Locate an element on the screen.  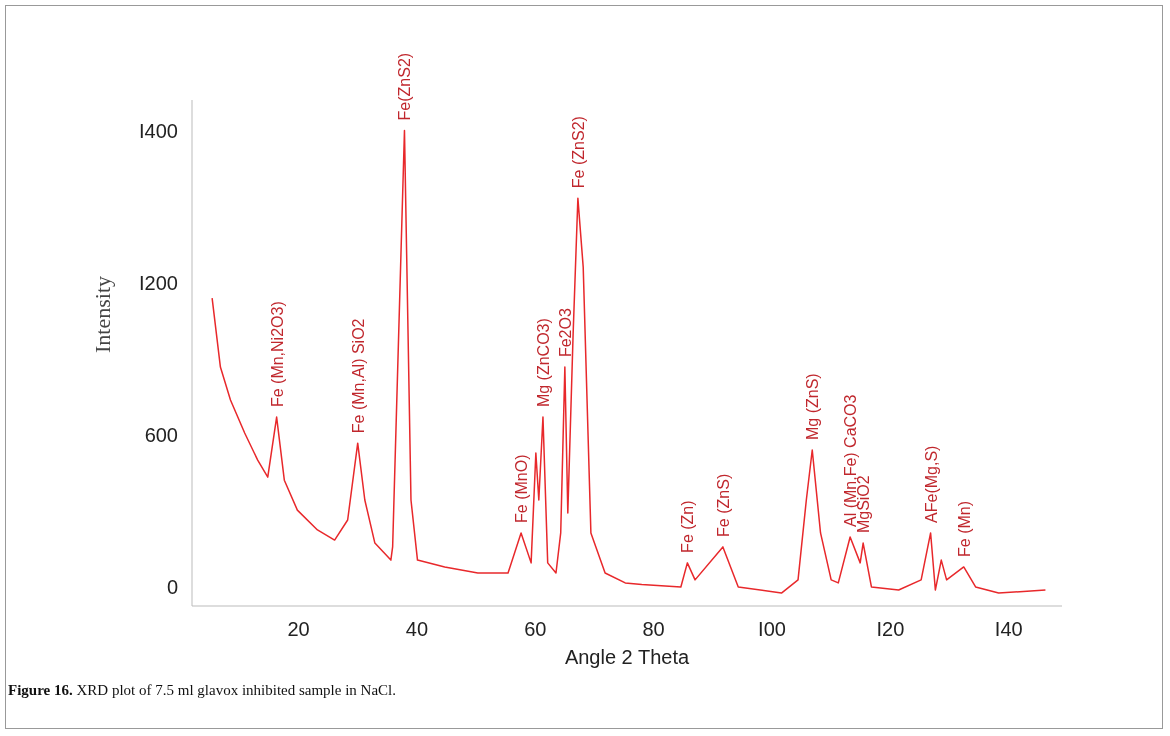
annotation: Fe (MnO) is located at coordinates (522, 488).